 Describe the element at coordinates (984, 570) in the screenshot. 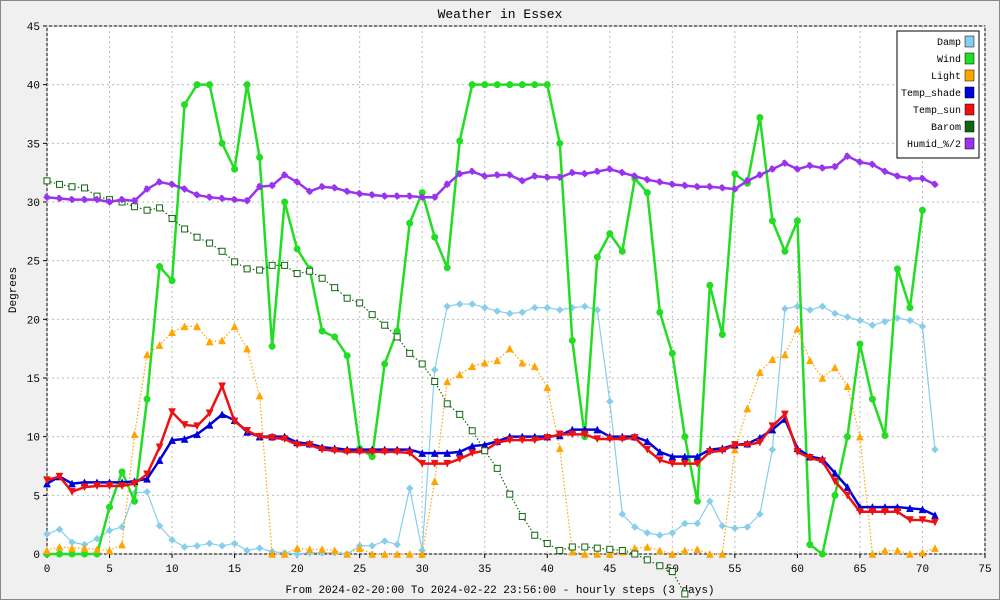

I see `x-tick-label: 75` at that location.